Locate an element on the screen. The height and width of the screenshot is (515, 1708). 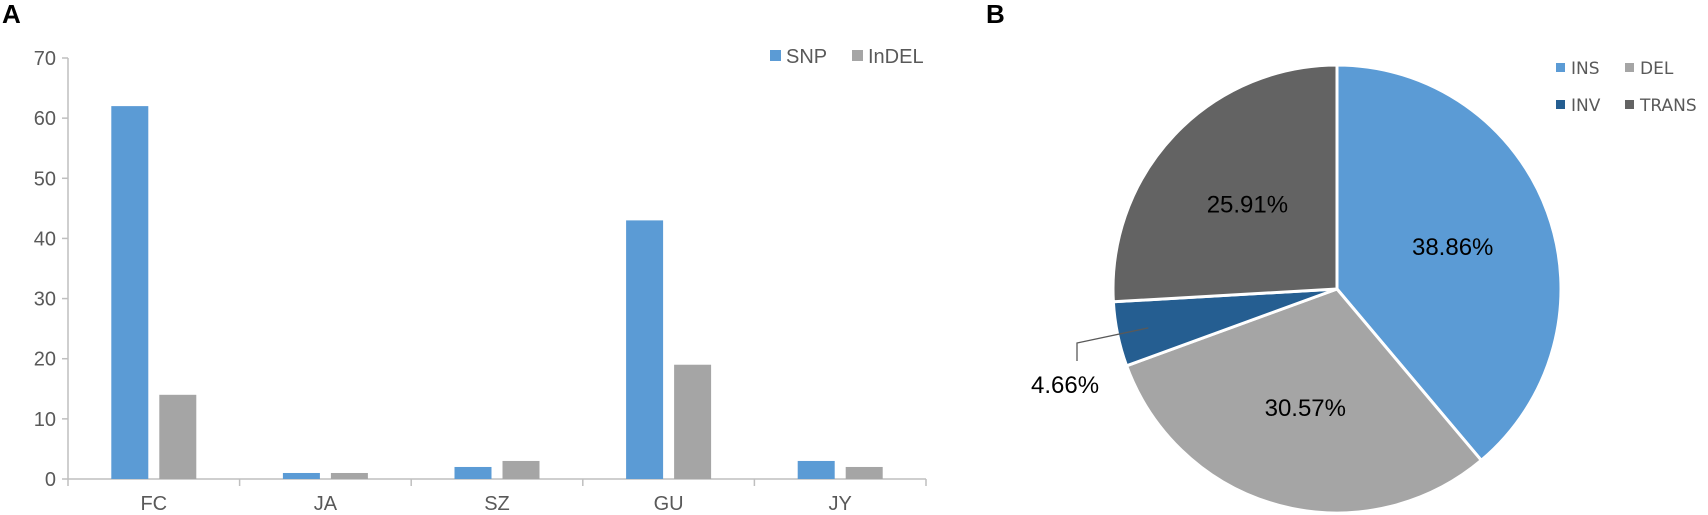
pie-label-trans: 25.91% is located at coordinates (1247, 204).